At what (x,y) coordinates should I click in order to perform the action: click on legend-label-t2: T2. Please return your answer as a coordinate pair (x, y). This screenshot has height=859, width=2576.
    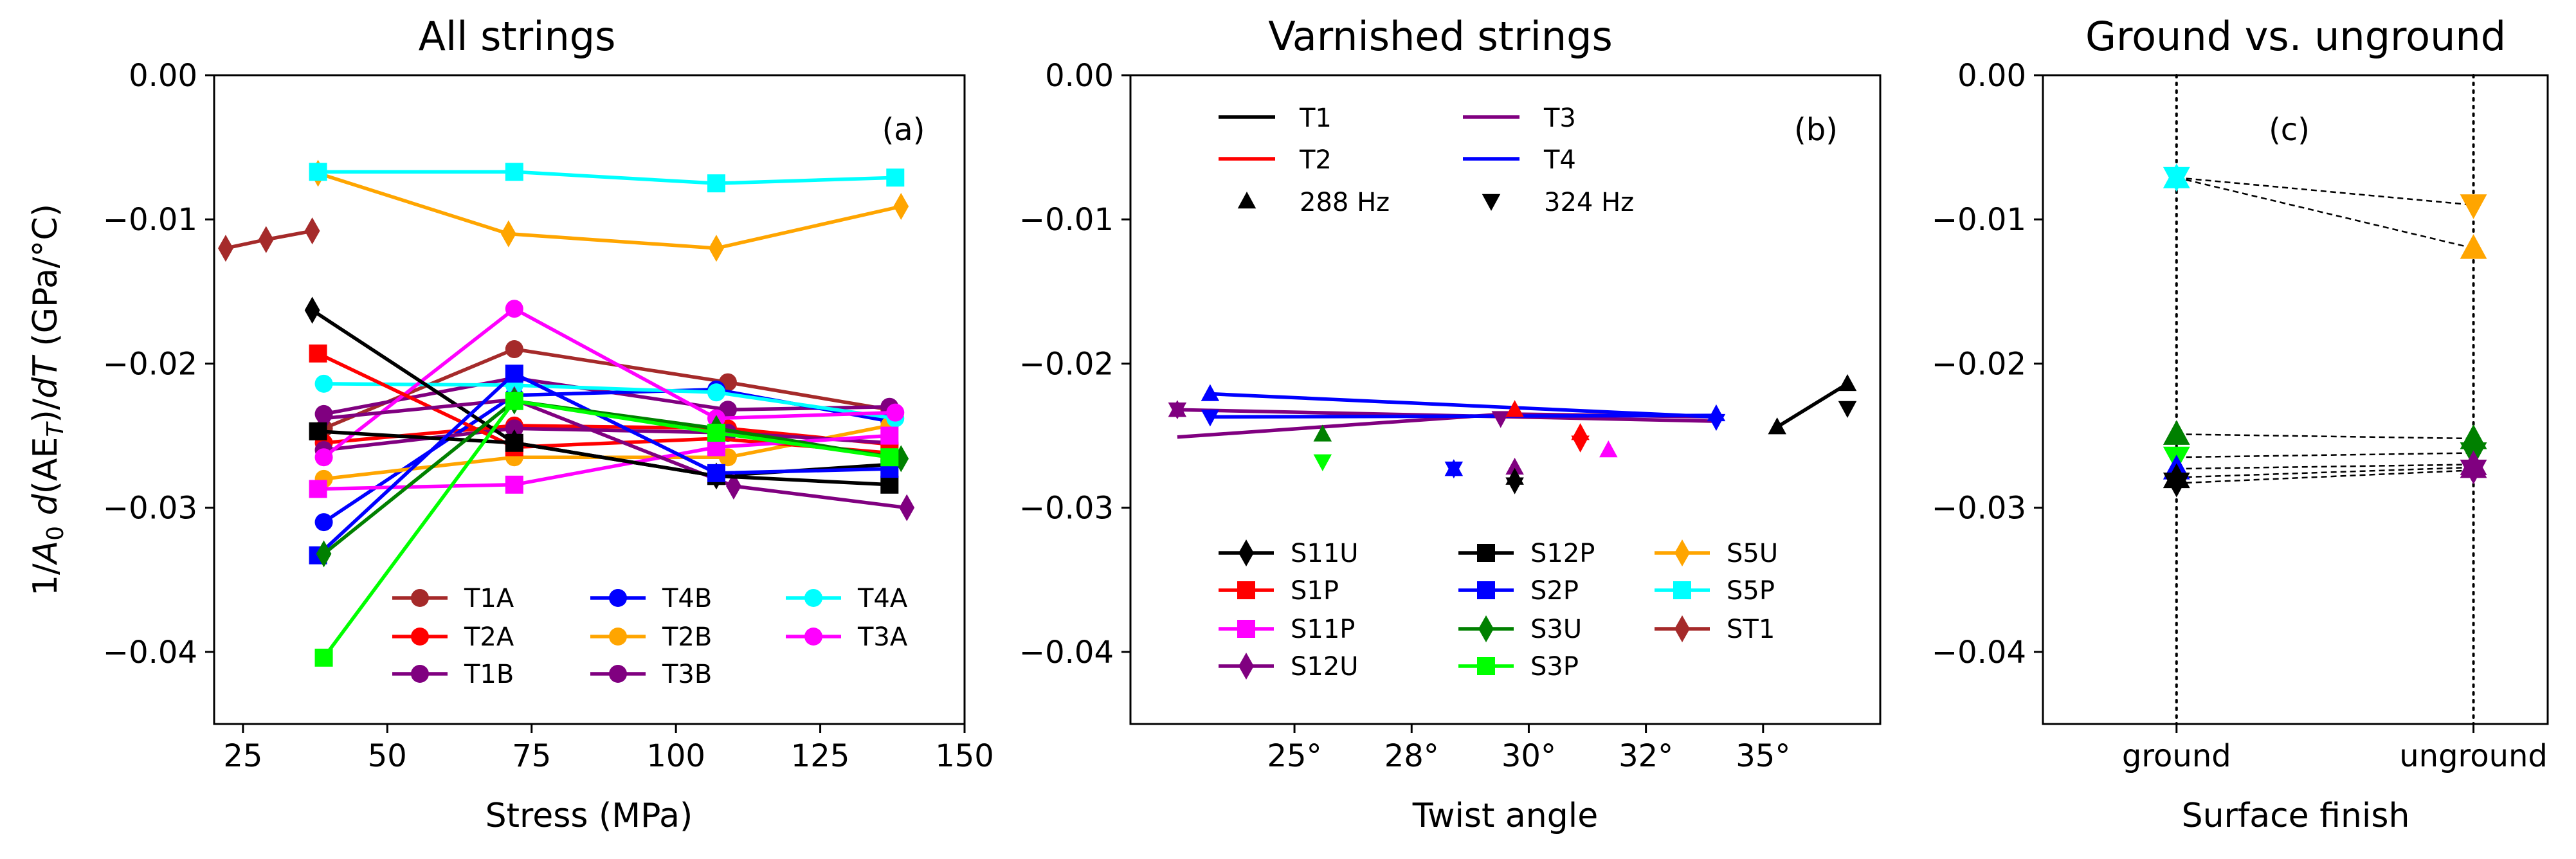
    Looking at the image, I should click on (1315, 160).